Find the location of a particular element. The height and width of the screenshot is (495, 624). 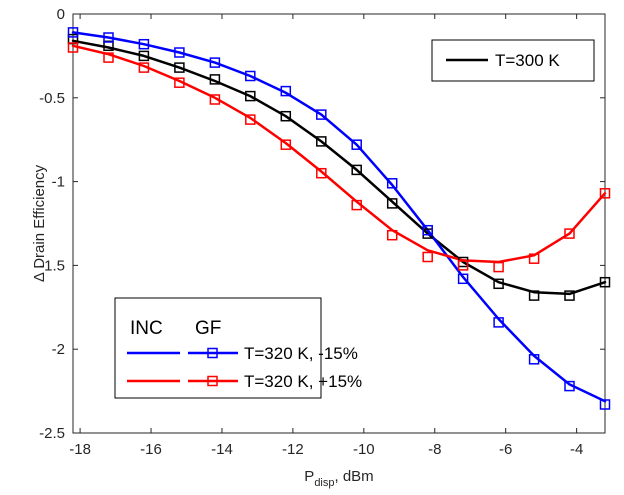

x-tick-label: -10 is located at coordinates (364, 449).